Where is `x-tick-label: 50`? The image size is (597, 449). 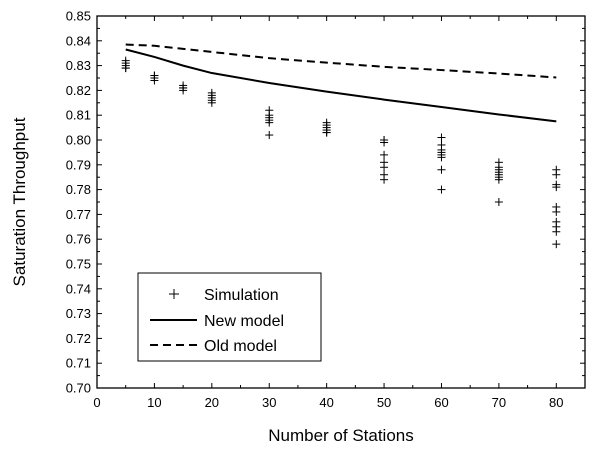
x-tick-label: 50 is located at coordinates (384, 402).